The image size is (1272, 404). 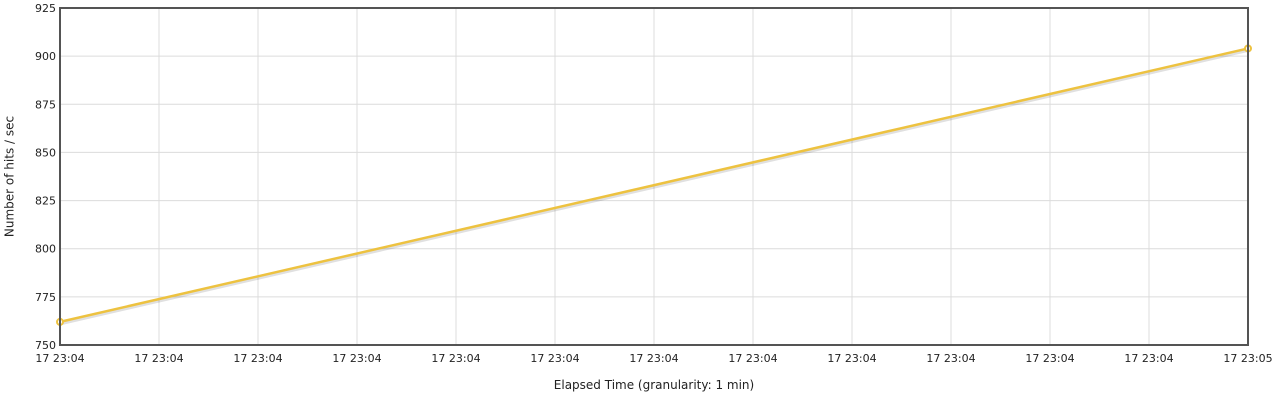 I want to click on y-tick-label: 900, so click(x=45, y=56).